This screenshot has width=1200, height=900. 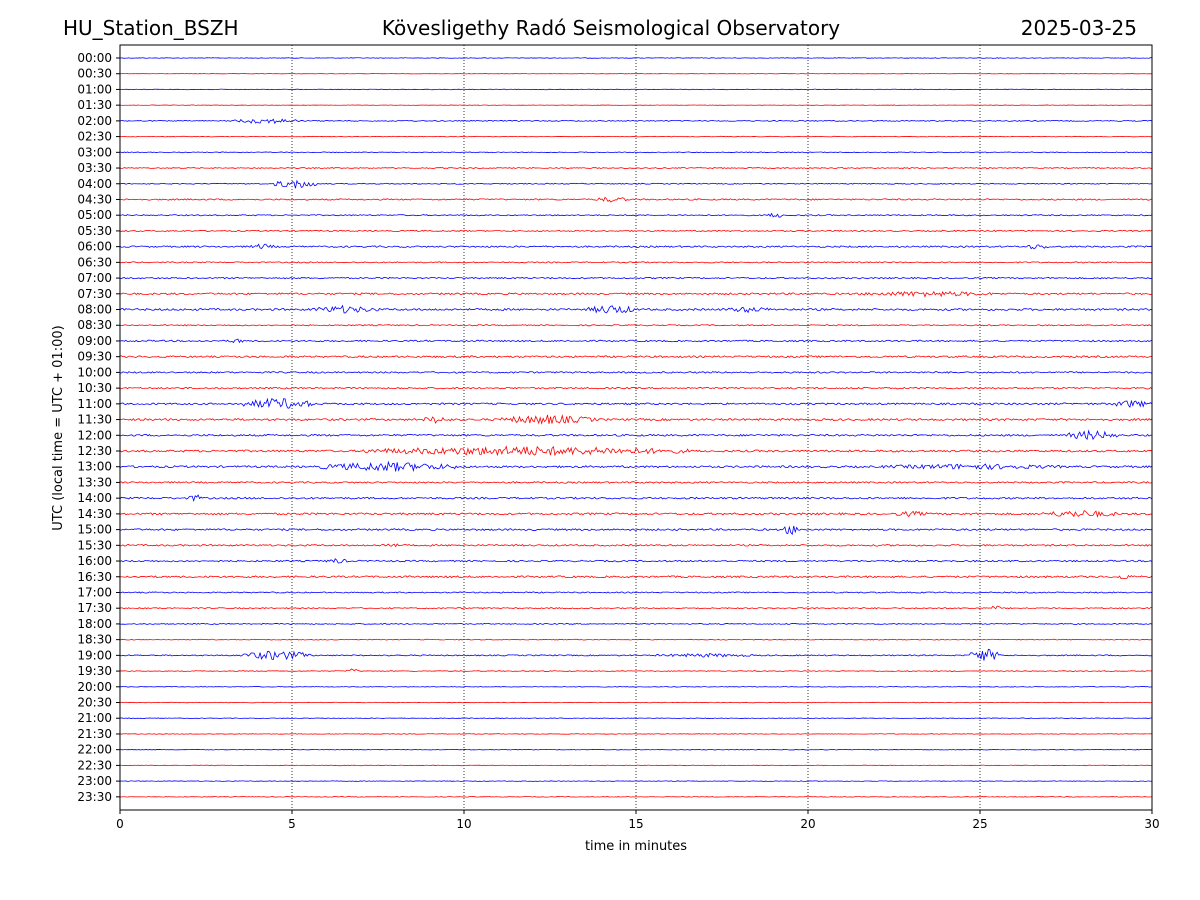 I want to click on row-label-43: 21:30, so click(x=94, y=734).